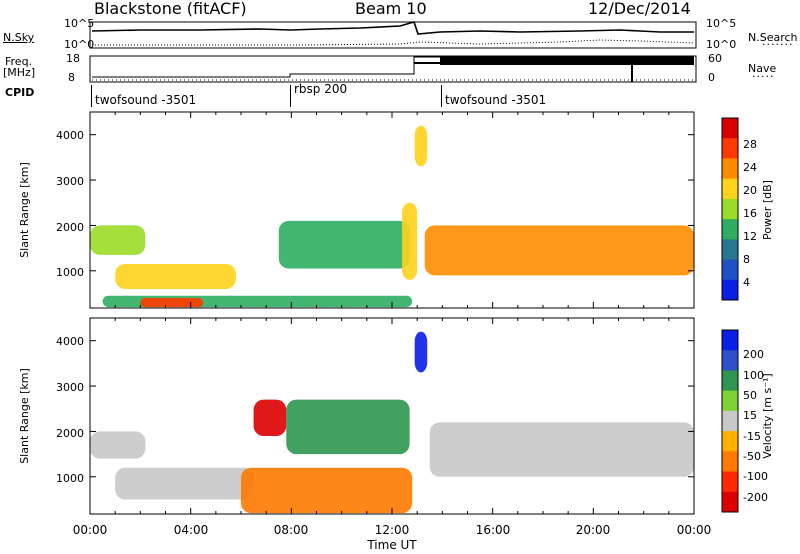 The image size is (800, 554). Describe the element at coordinates (753, 354) in the screenshot. I see `vel-cbar-tick-200: 200` at that location.